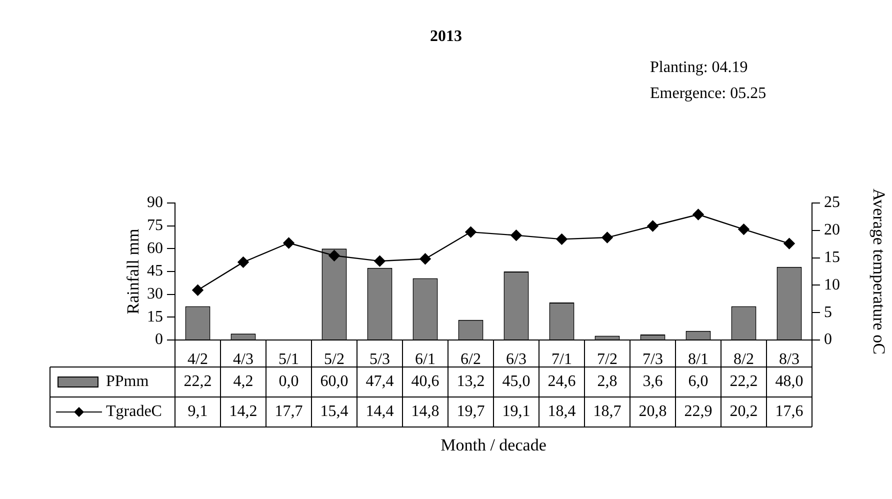  What do you see at coordinates (516, 359) in the screenshot?
I see `x-tick-label: 6/3` at bounding box center [516, 359].